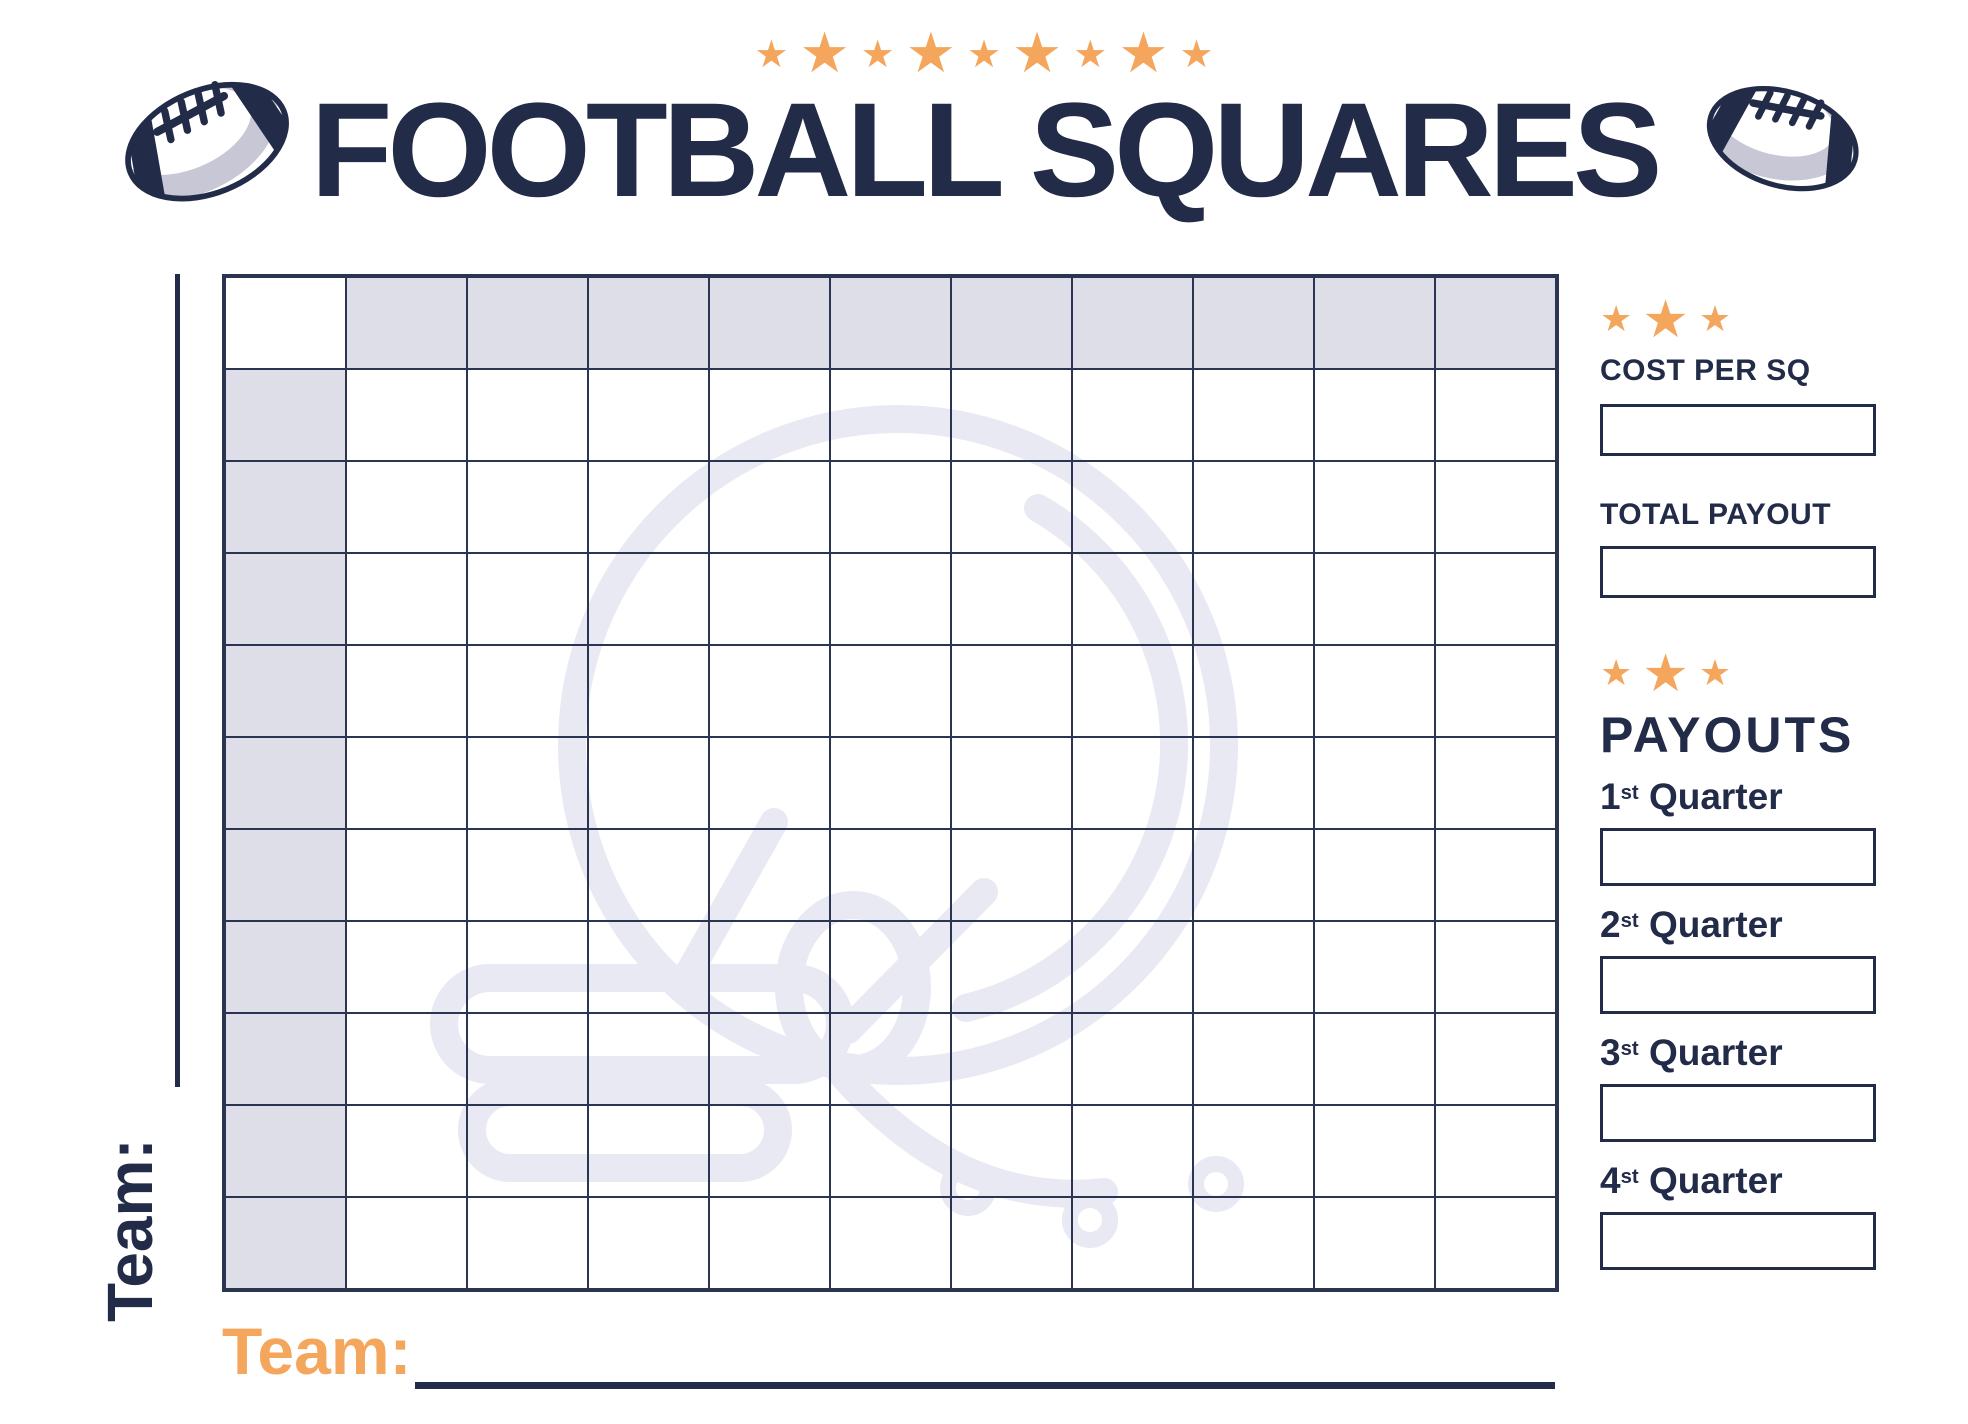  Describe the element at coordinates (1738, 1113) in the screenshot. I see `quarter-3-payout-box` at that location.